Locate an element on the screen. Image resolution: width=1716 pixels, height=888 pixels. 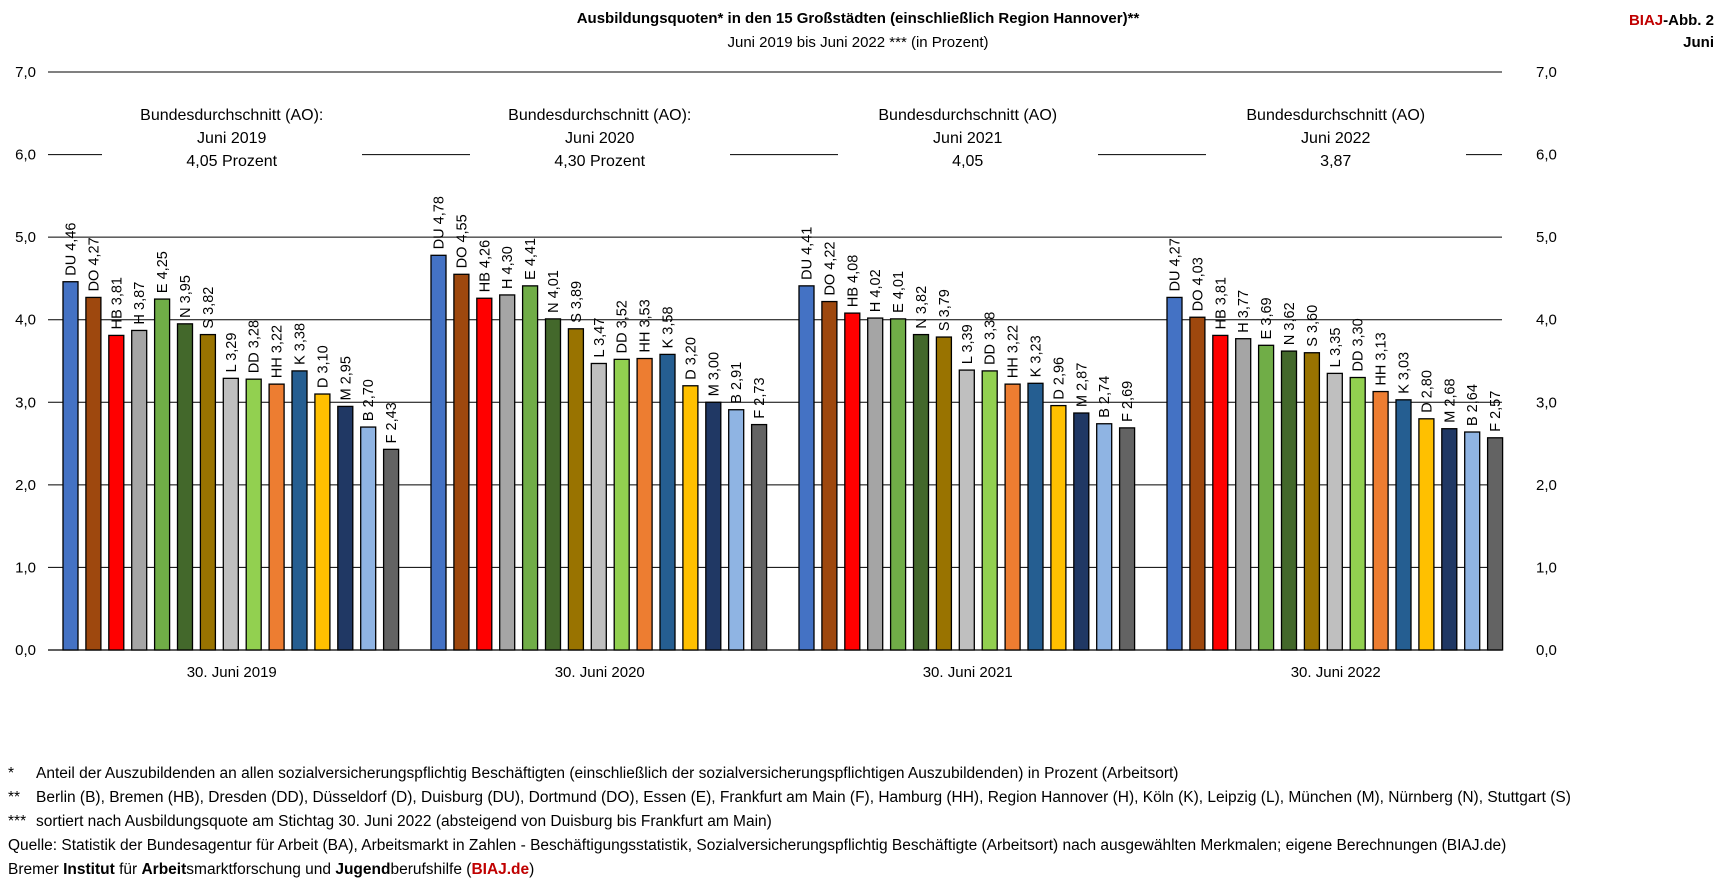
data-label-b: B 2,70 is located at coordinates (369, 400).